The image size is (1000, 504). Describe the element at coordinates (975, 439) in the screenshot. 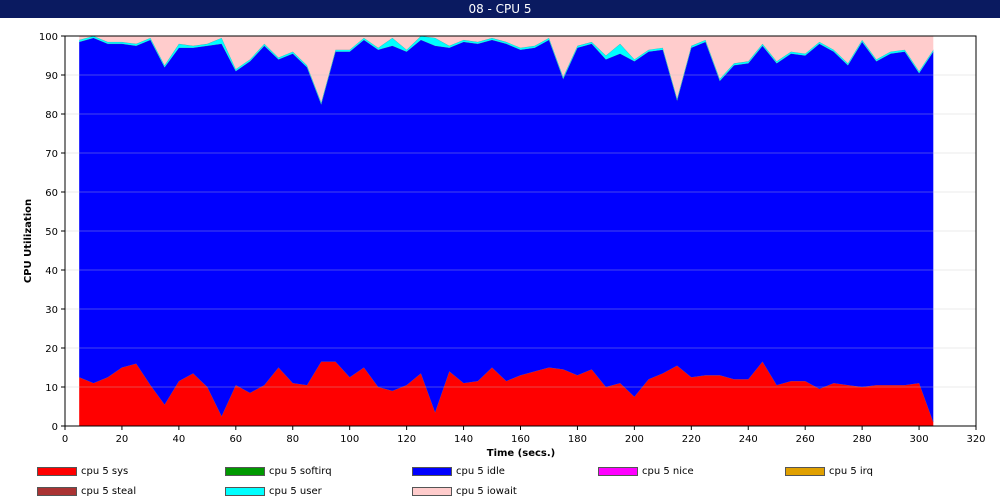

I see `x-tick-label: 320` at that location.